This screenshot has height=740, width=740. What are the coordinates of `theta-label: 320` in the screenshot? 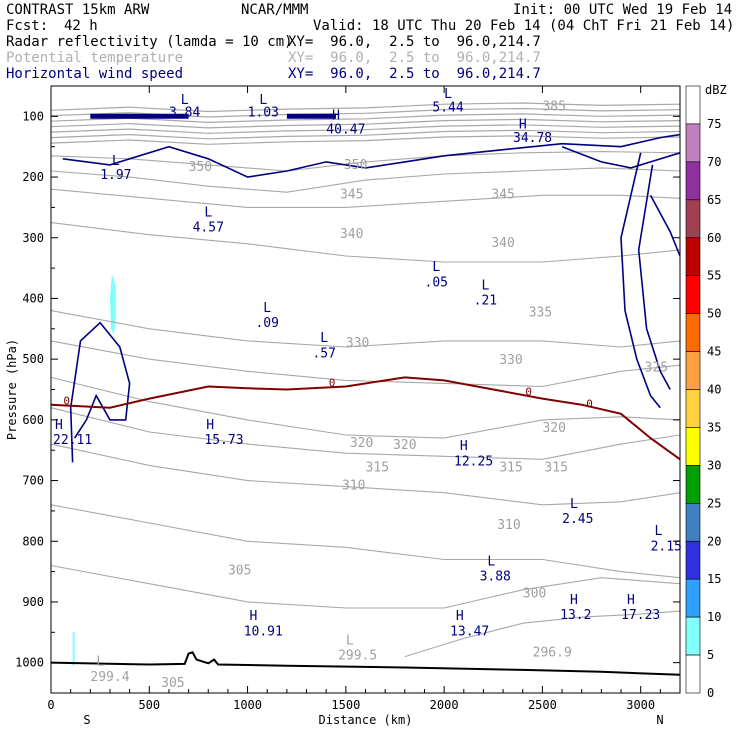 It's located at (553, 428).